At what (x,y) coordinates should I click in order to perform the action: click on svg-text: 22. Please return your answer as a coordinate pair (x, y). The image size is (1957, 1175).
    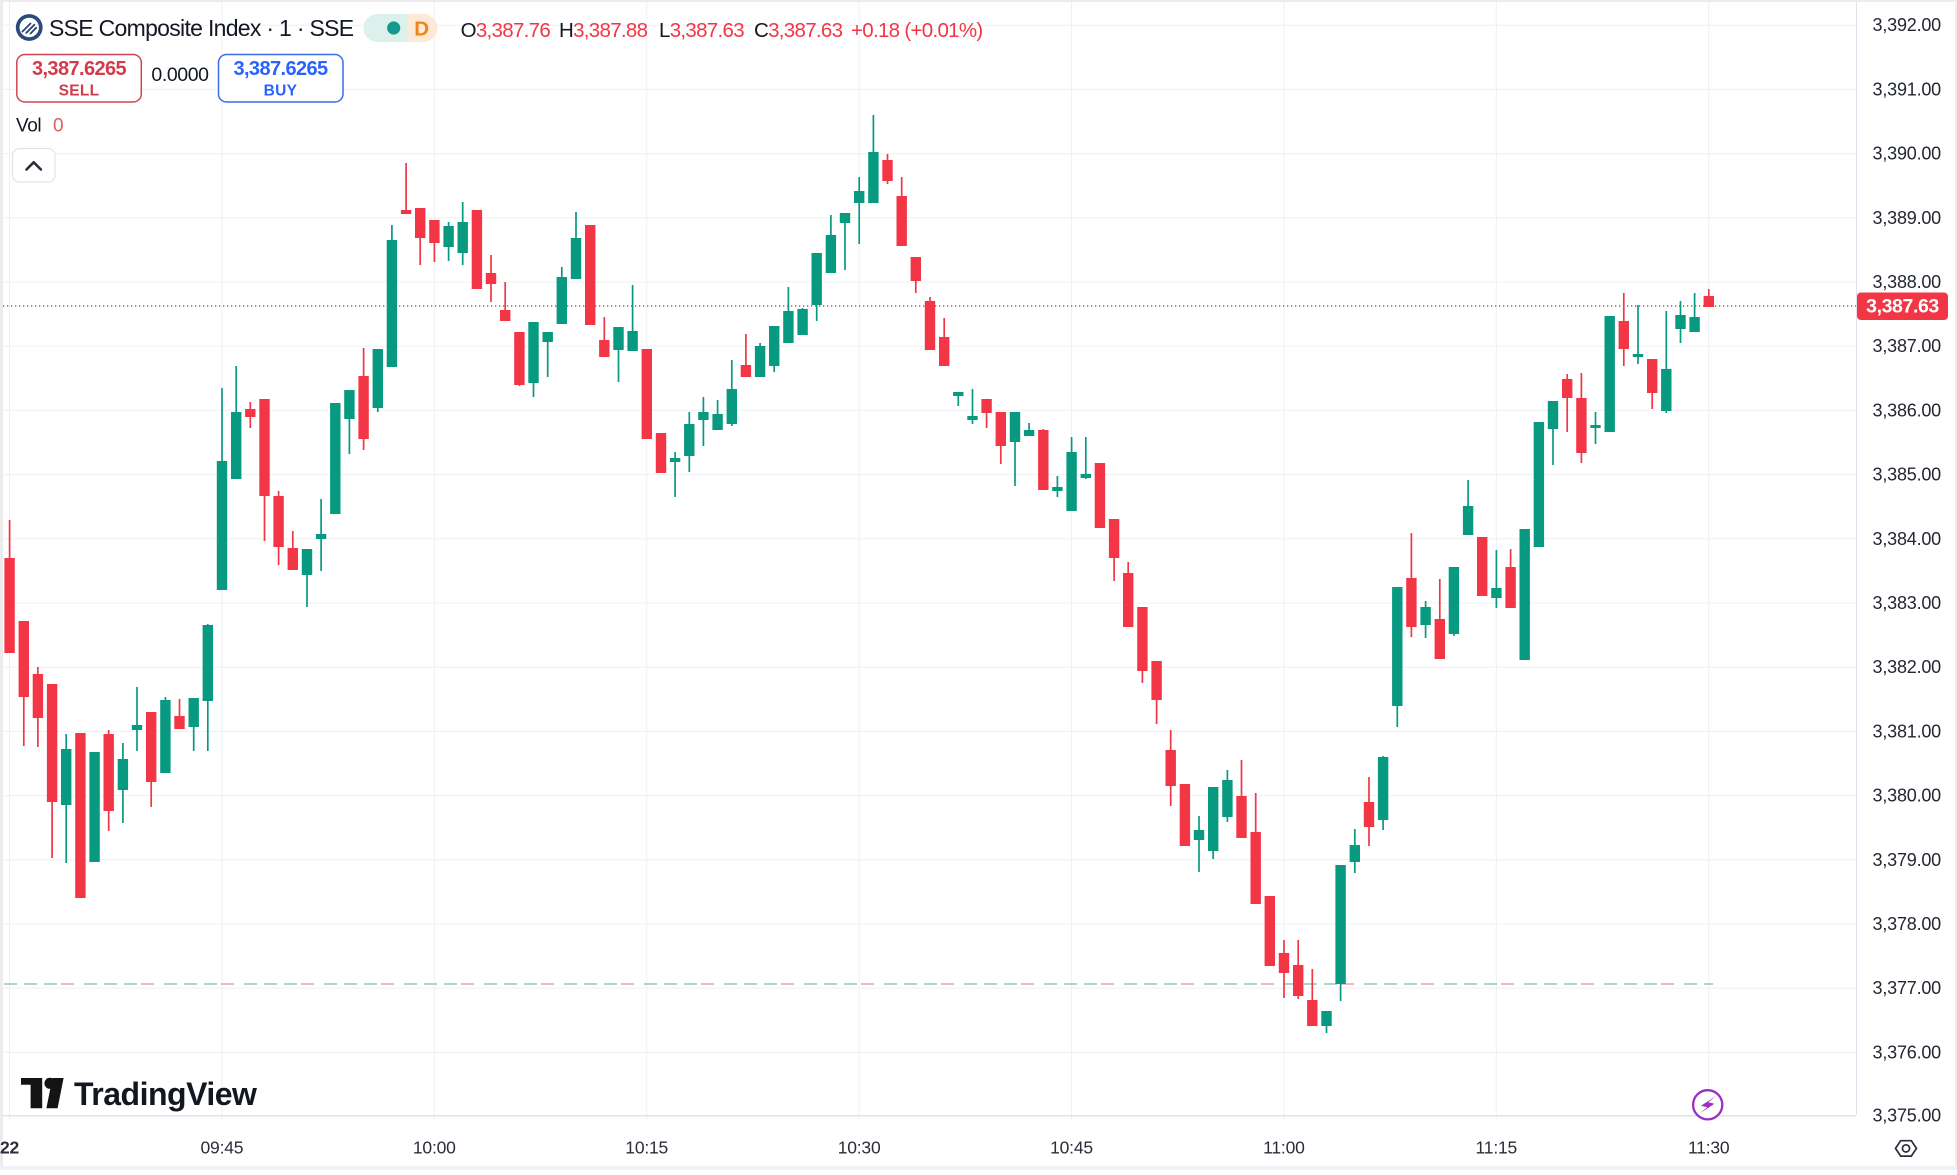
    Looking at the image, I should click on (9, 1148).